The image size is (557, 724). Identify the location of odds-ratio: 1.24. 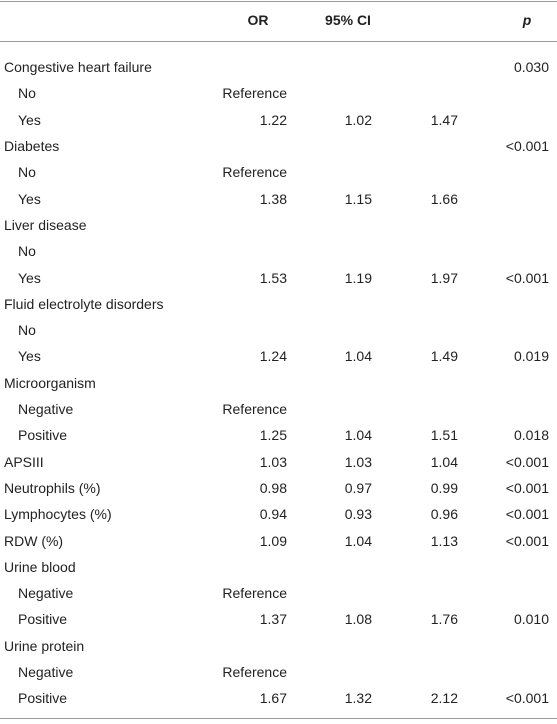
(273, 356).